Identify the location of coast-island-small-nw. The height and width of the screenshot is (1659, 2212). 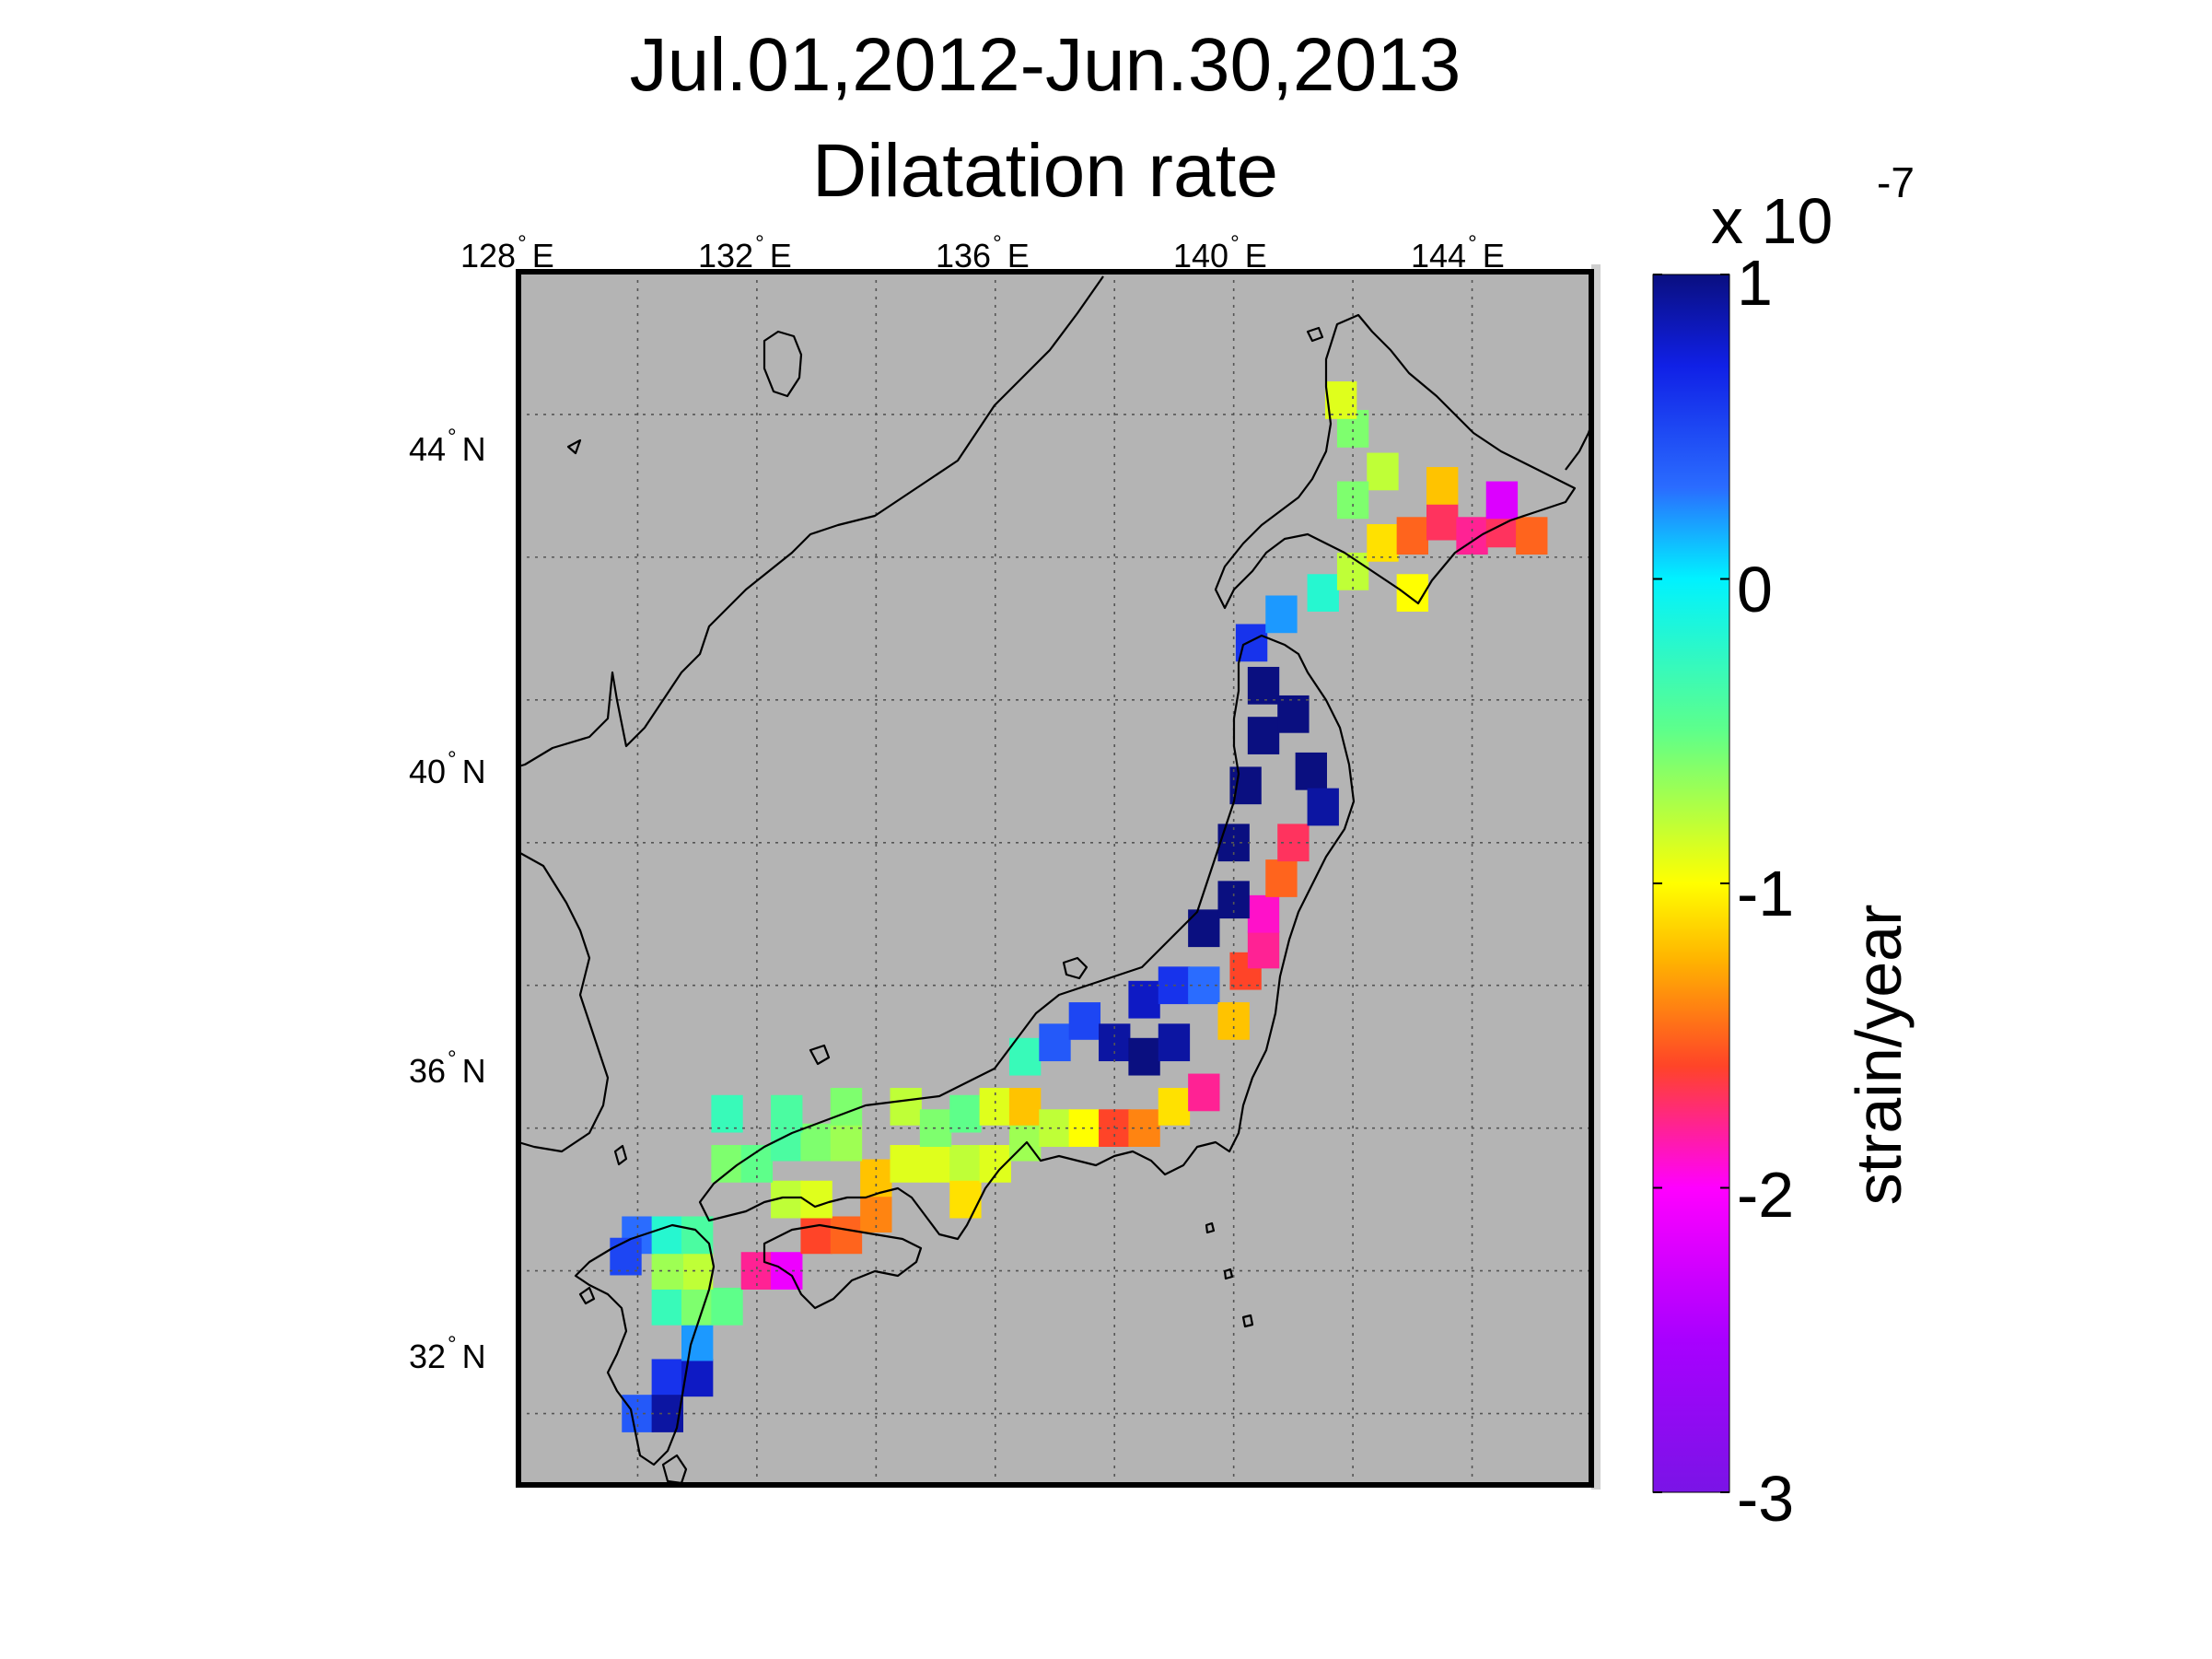
(574, 446).